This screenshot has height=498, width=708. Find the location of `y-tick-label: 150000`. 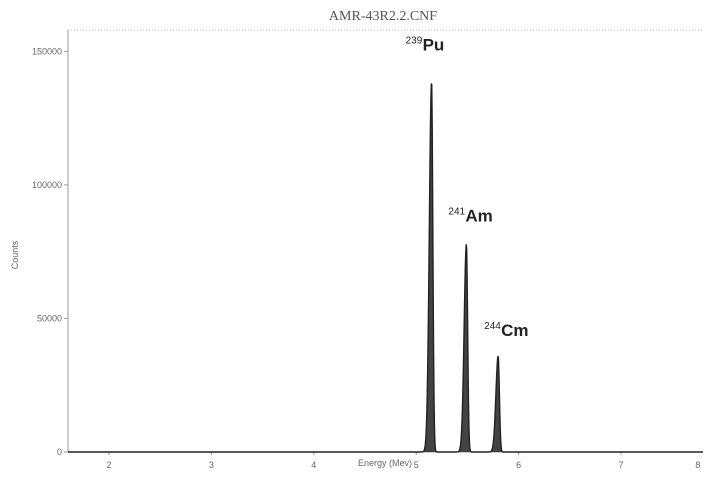

y-tick-label: 150000 is located at coordinates (47, 51).